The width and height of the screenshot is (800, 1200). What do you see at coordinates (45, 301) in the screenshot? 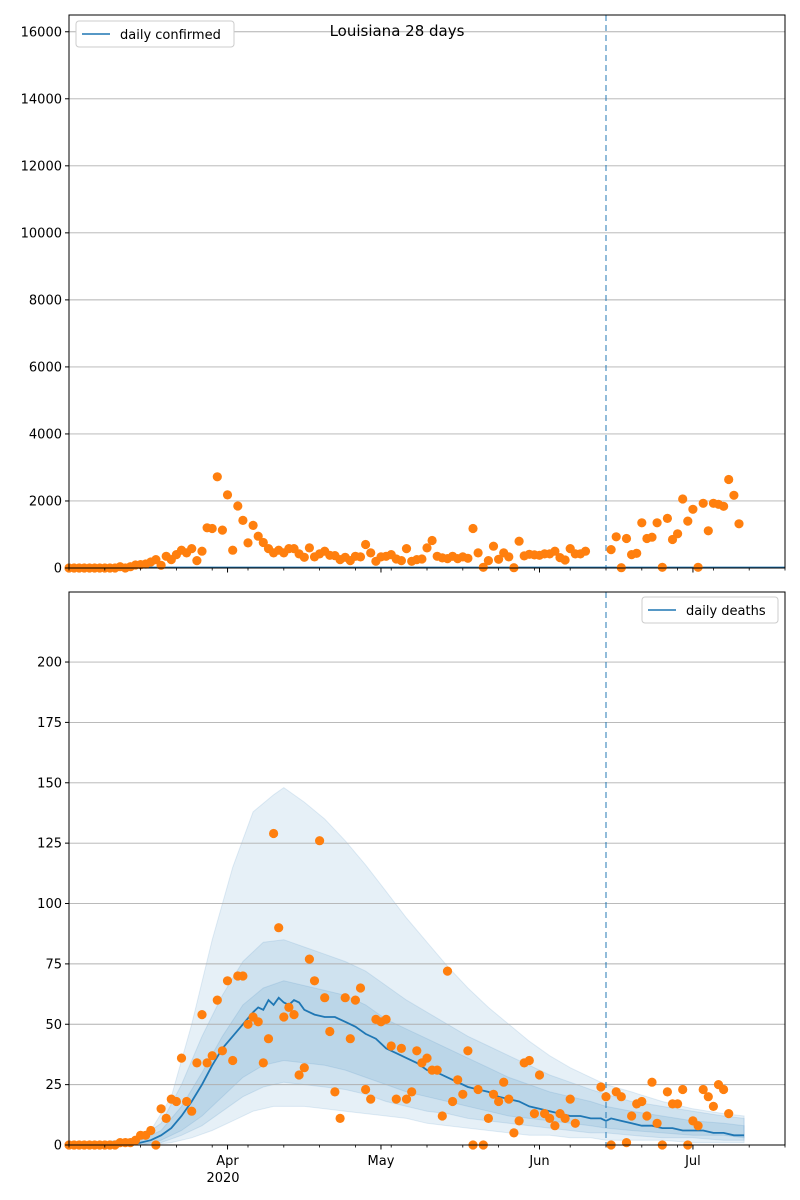
I see `confirmed-y-ticks: 0 2000 4000 6000 8000 10000 12000 14000 16000` at bounding box center [45, 301].